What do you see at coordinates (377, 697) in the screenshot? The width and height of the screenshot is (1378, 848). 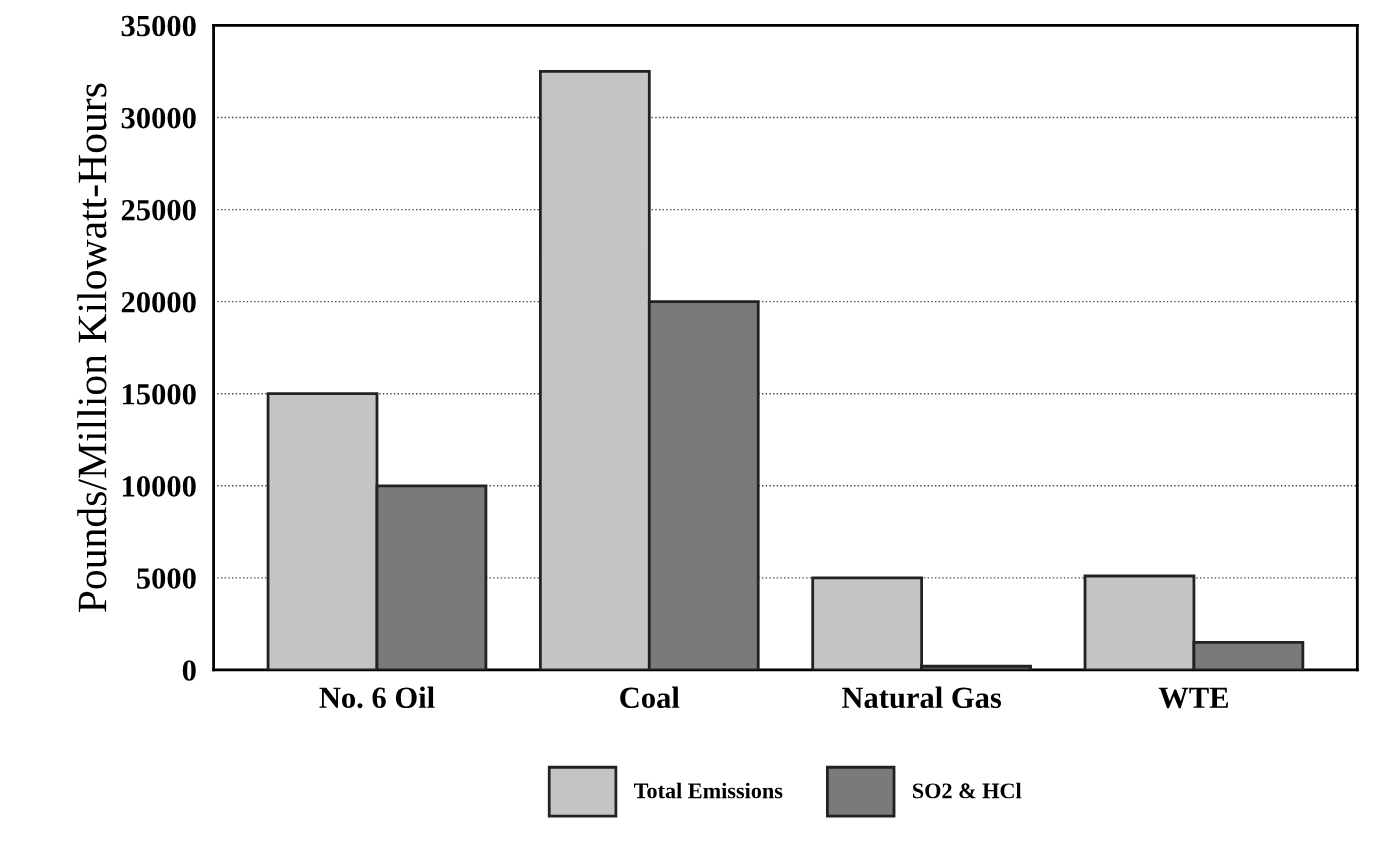 I see `x-tick-label: No. 6 Oil` at bounding box center [377, 697].